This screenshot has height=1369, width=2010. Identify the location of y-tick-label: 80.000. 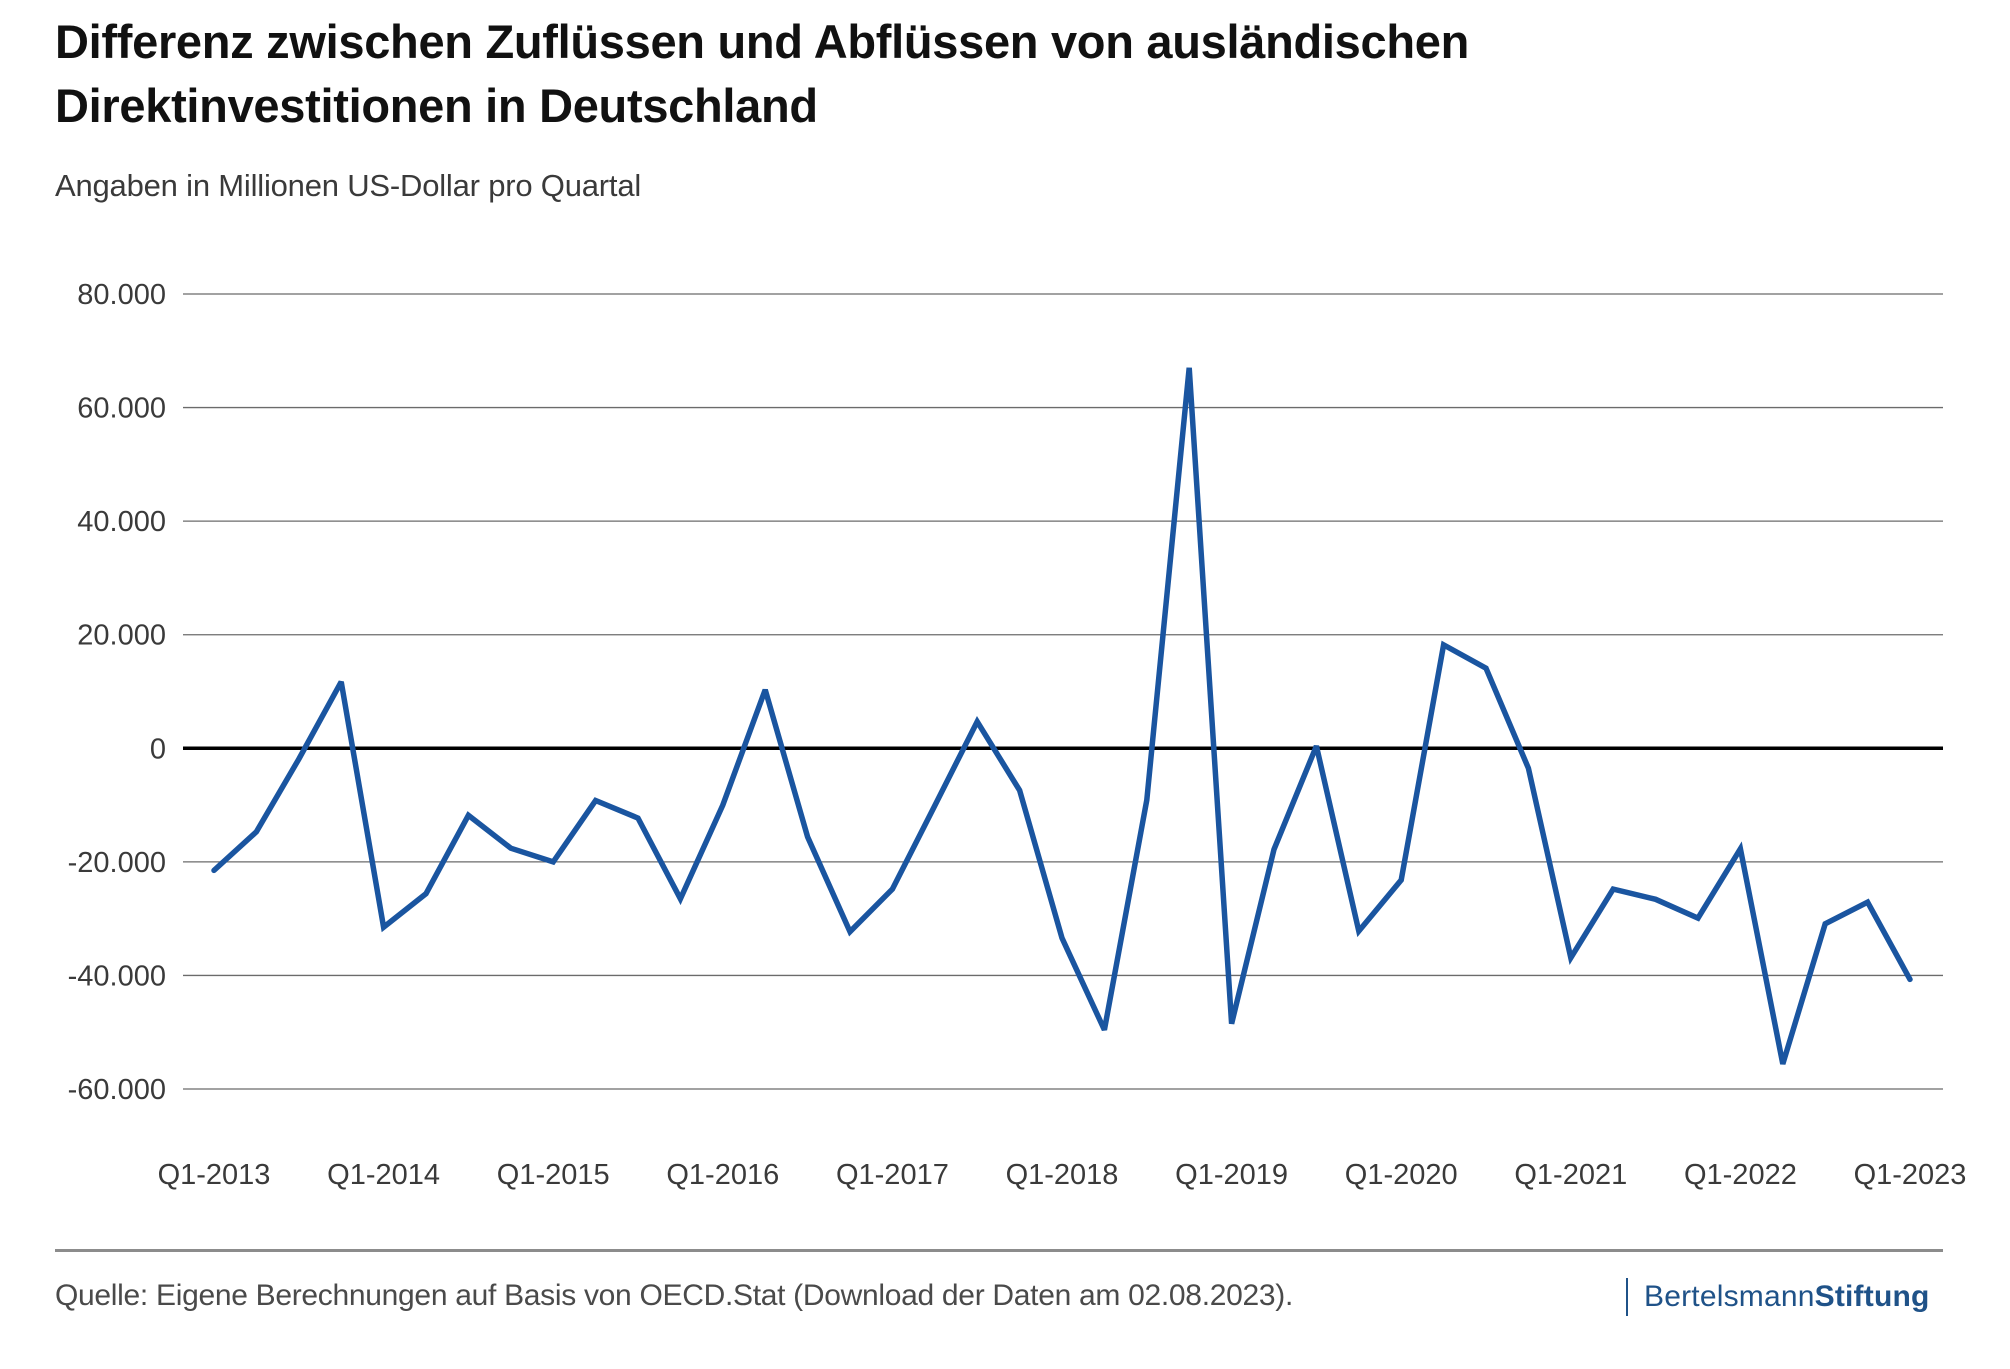
(121, 295).